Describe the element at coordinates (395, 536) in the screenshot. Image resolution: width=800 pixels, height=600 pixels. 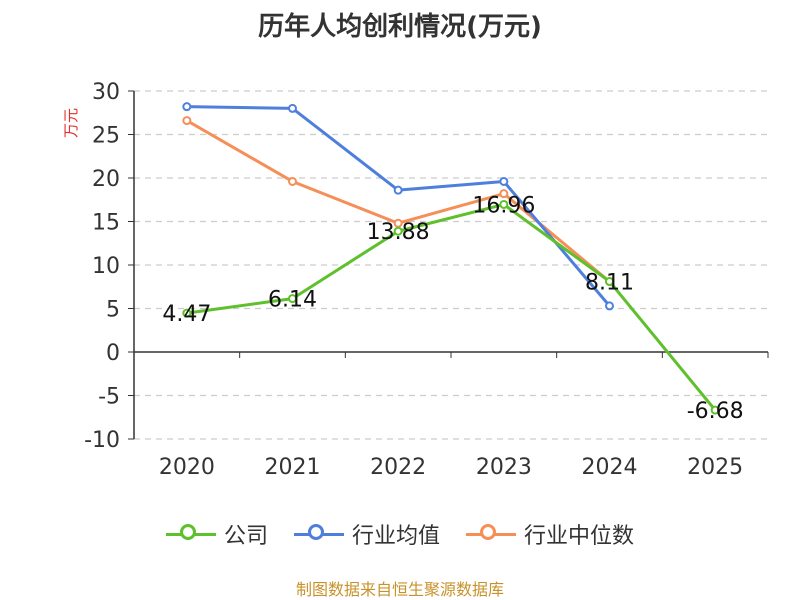
I see `legend-label: 行业均值` at that location.